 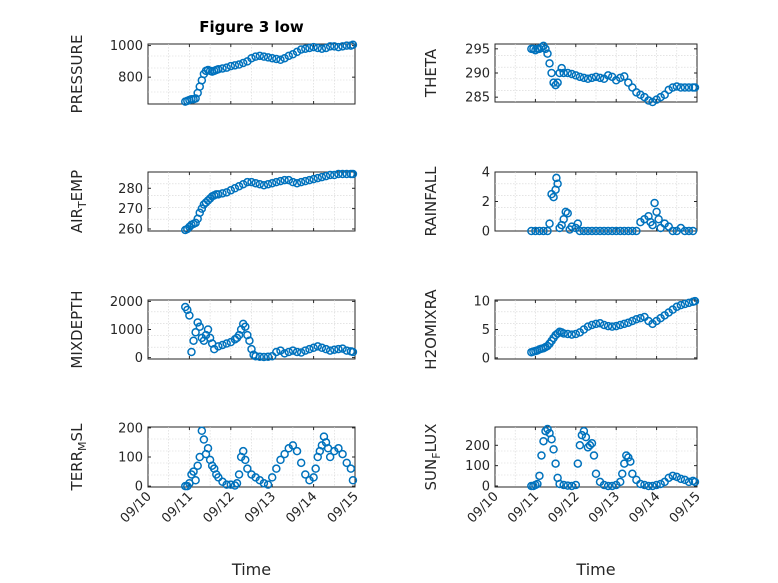 I want to click on x-tick-label: 09/10, so click(x=483, y=507).